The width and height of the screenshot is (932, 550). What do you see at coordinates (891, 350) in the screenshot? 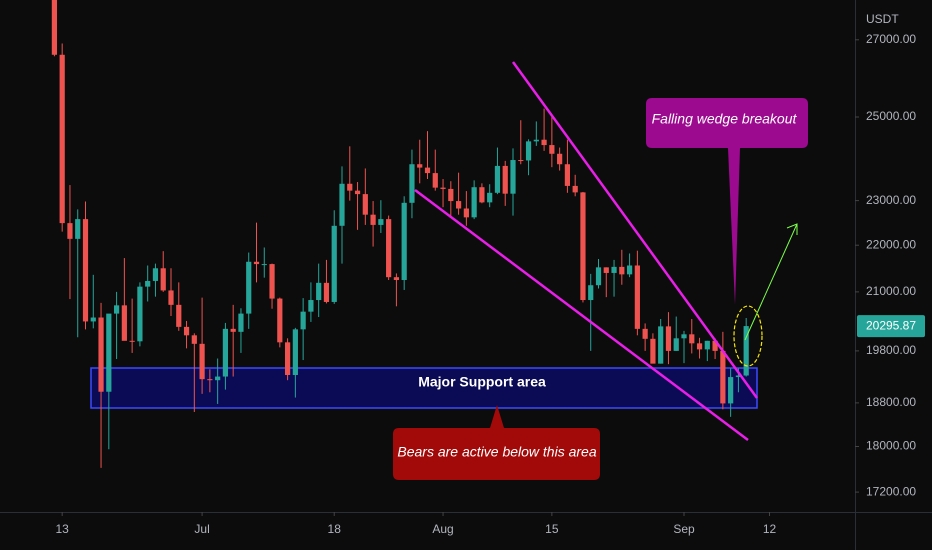
I see `y-tick-label: 19800.00` at bounding box center [891, 350].